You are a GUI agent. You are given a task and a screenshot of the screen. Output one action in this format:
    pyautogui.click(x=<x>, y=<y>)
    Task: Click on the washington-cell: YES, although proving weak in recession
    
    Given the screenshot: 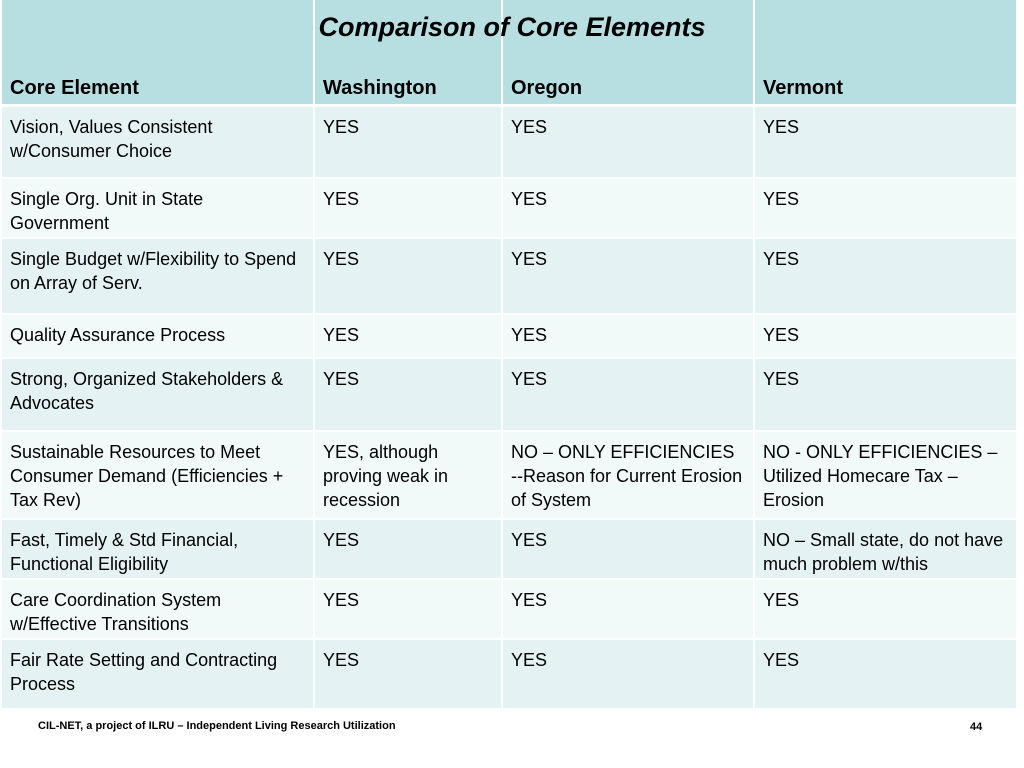 What is the action you would take?
    pyautogui.click(x=408, y=475)
    